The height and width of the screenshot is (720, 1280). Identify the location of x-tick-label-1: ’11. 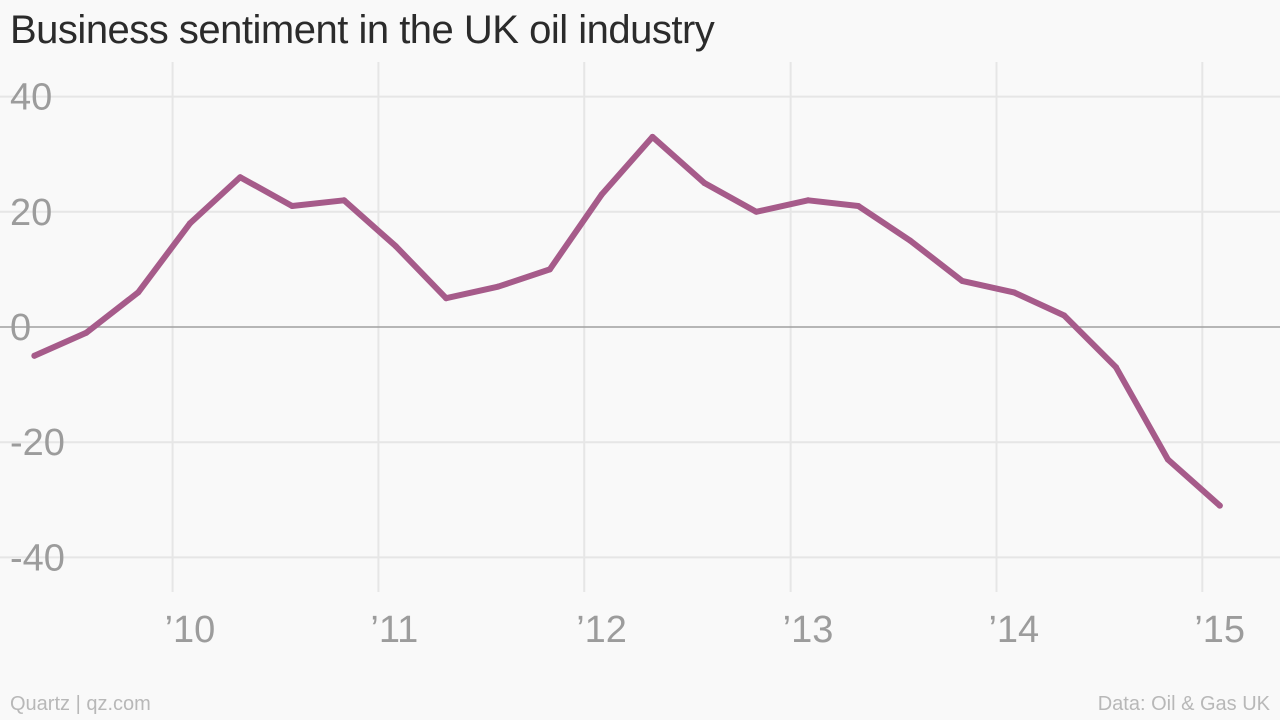
(394, 630).